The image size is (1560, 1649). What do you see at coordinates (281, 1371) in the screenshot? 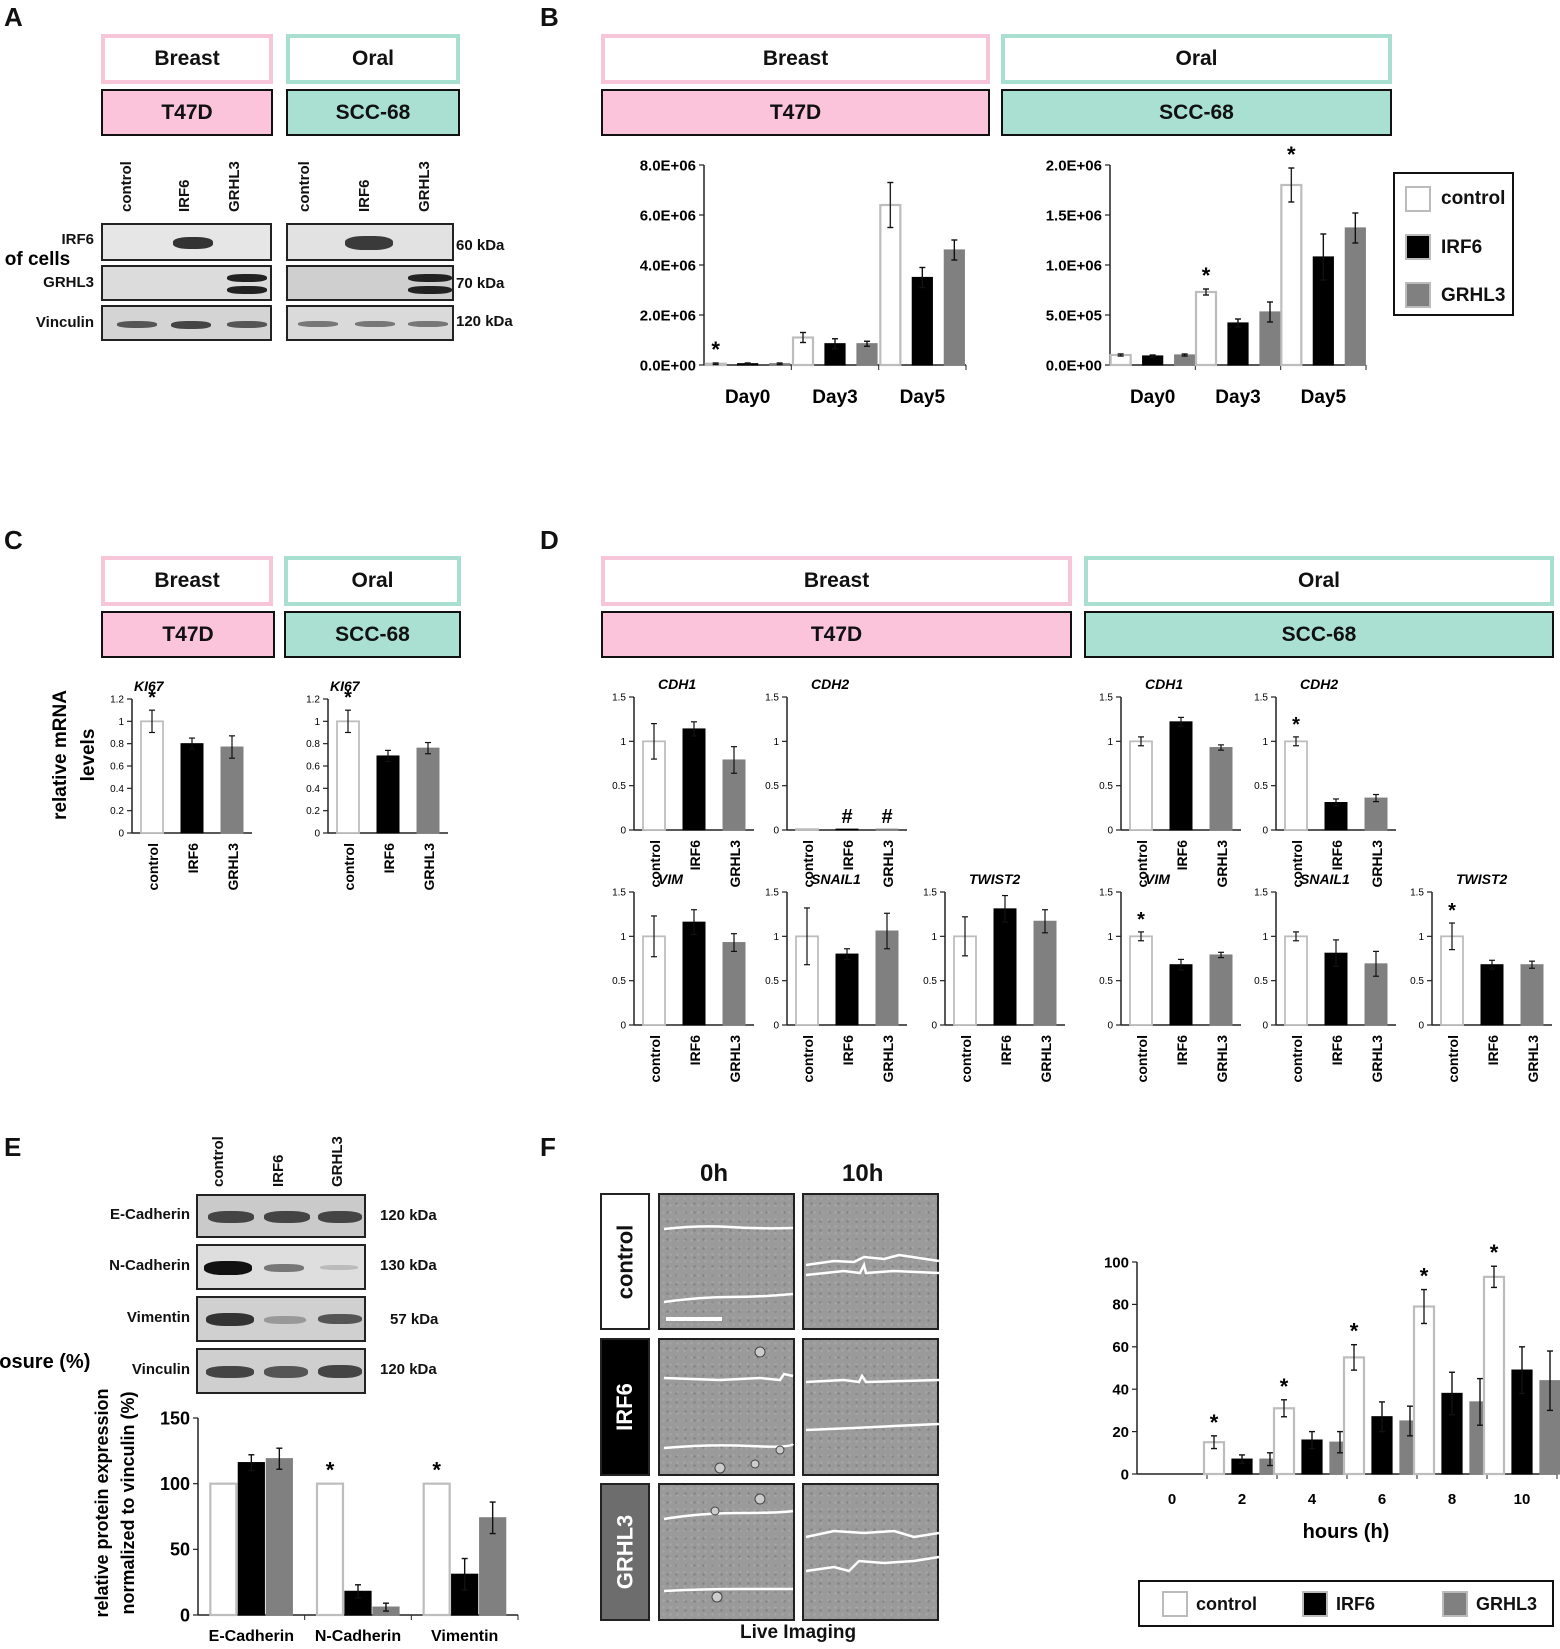
I see `e-blot-vinculin` at bounding box center [281, 1371].